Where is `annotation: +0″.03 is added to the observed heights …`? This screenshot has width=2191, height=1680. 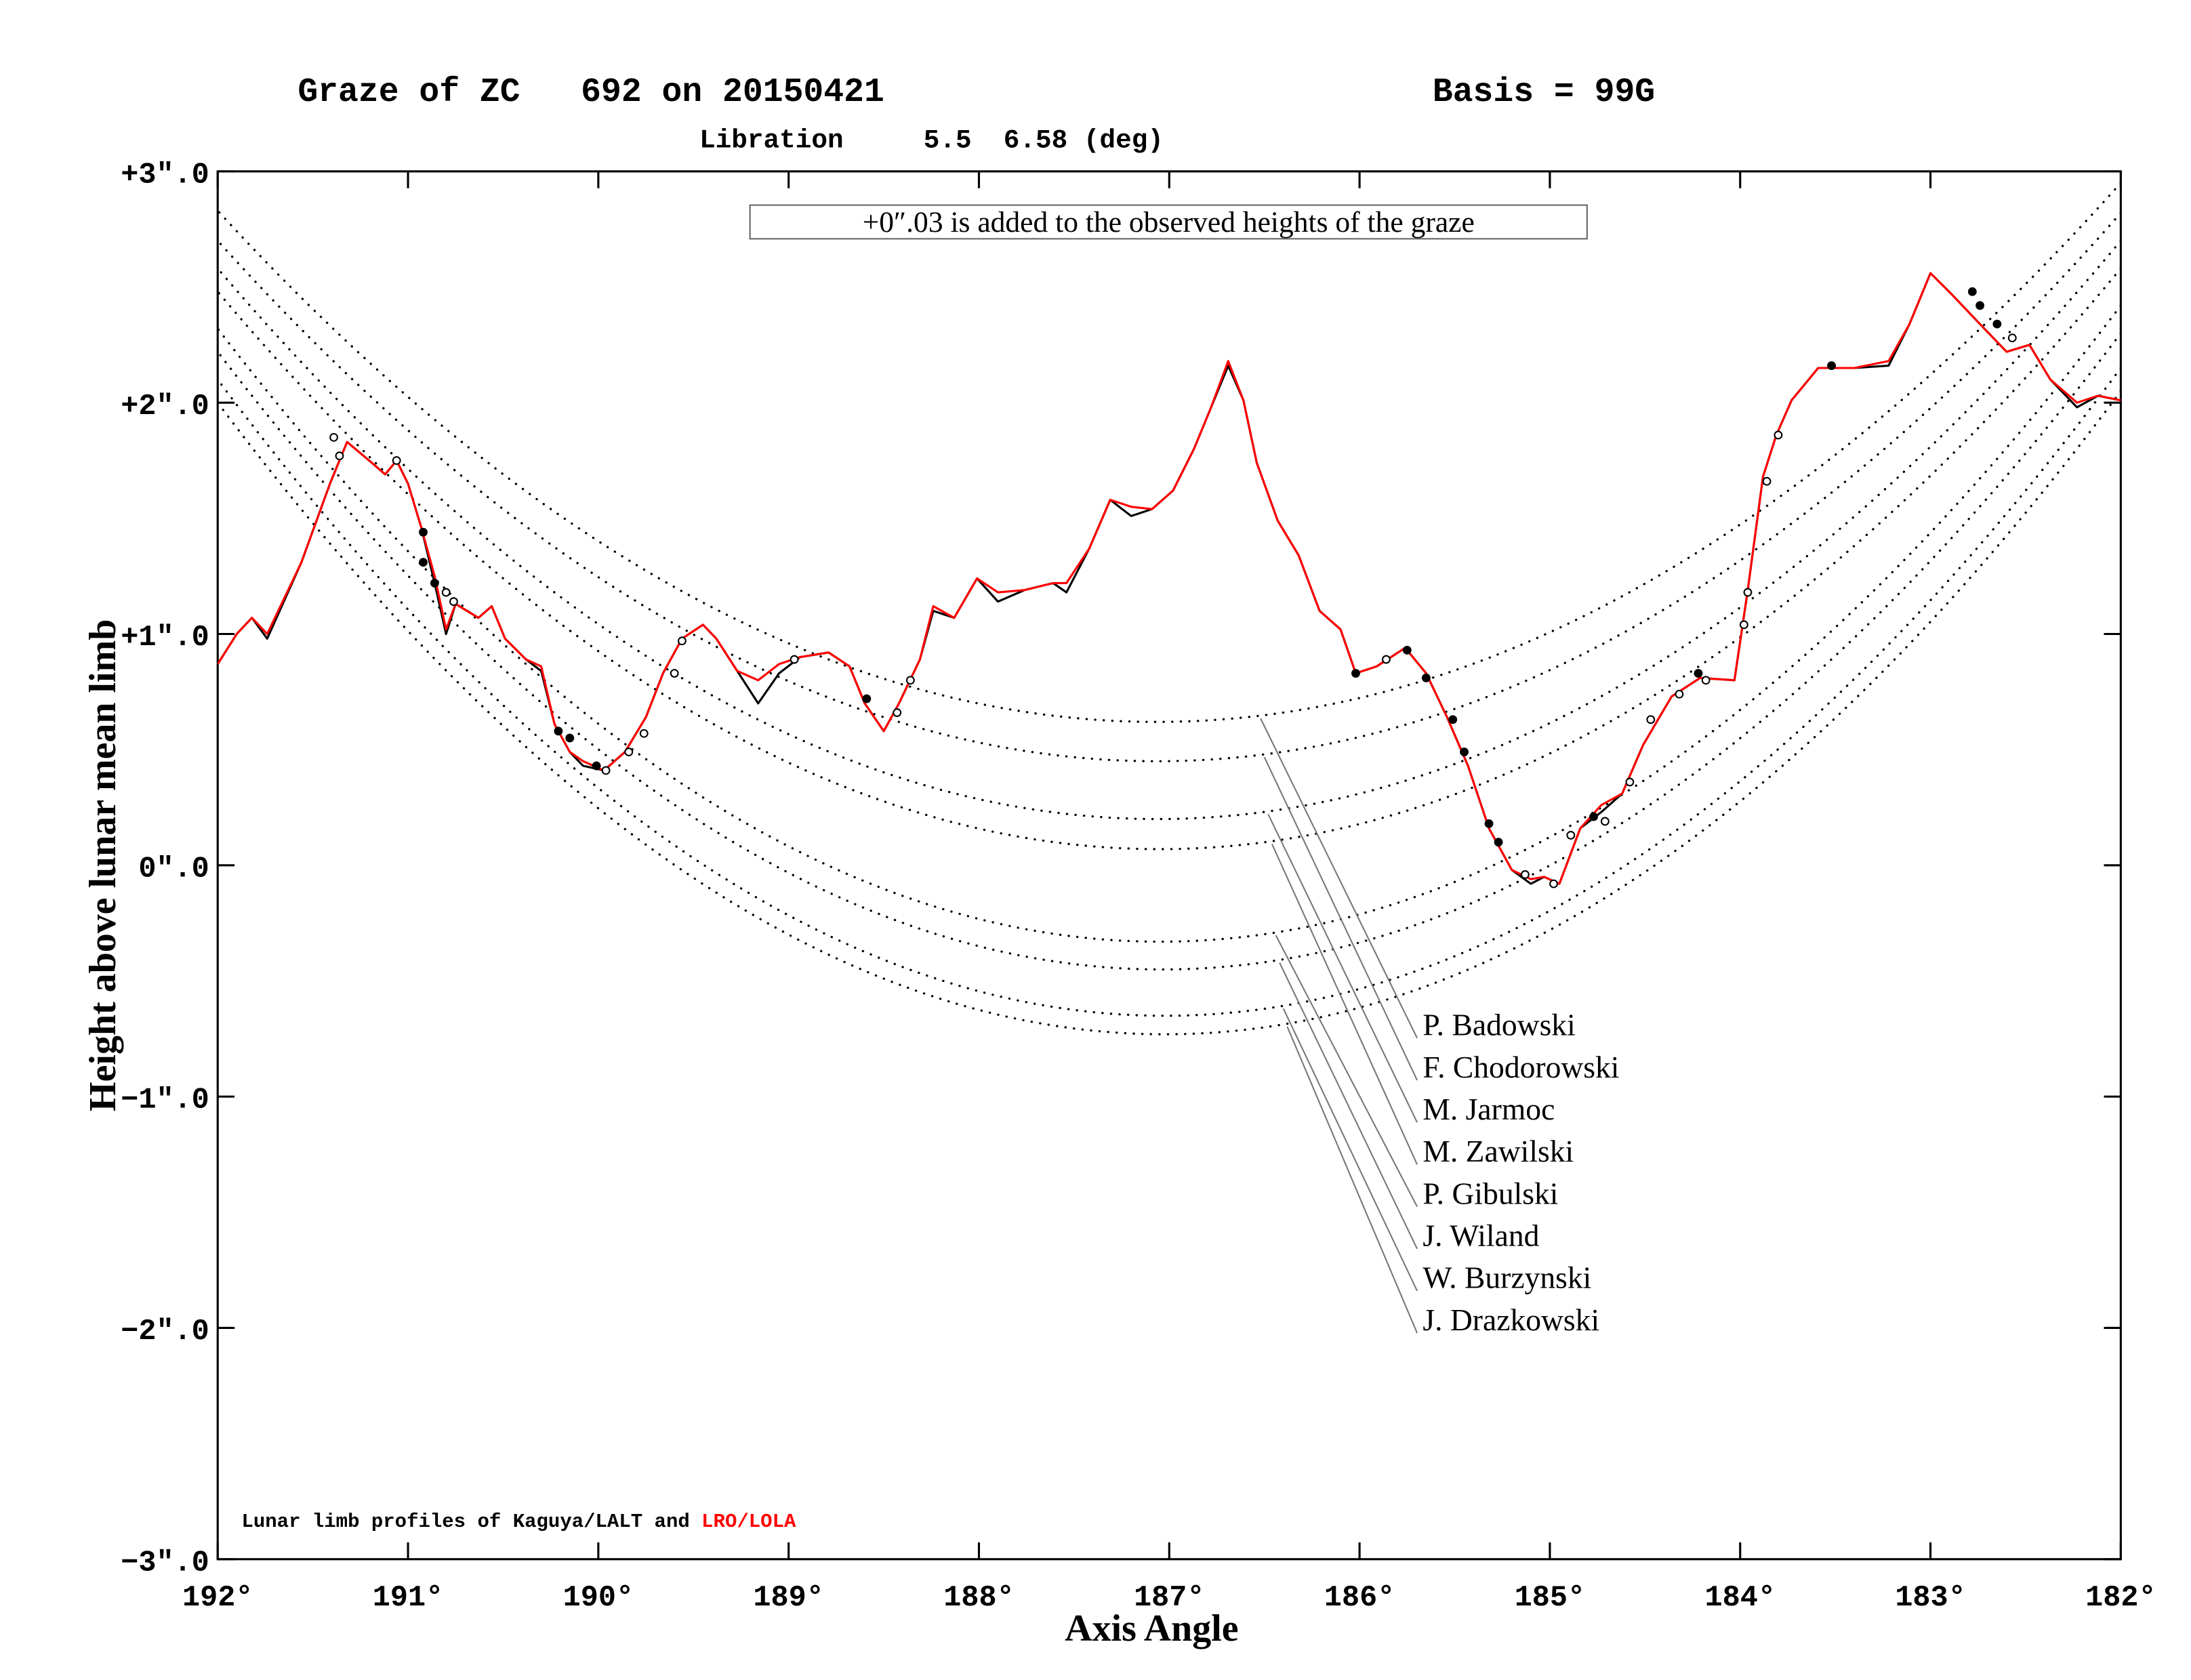 annotation: +0″.03 is added to the observed heights … is located at coordinates (1169, 222).